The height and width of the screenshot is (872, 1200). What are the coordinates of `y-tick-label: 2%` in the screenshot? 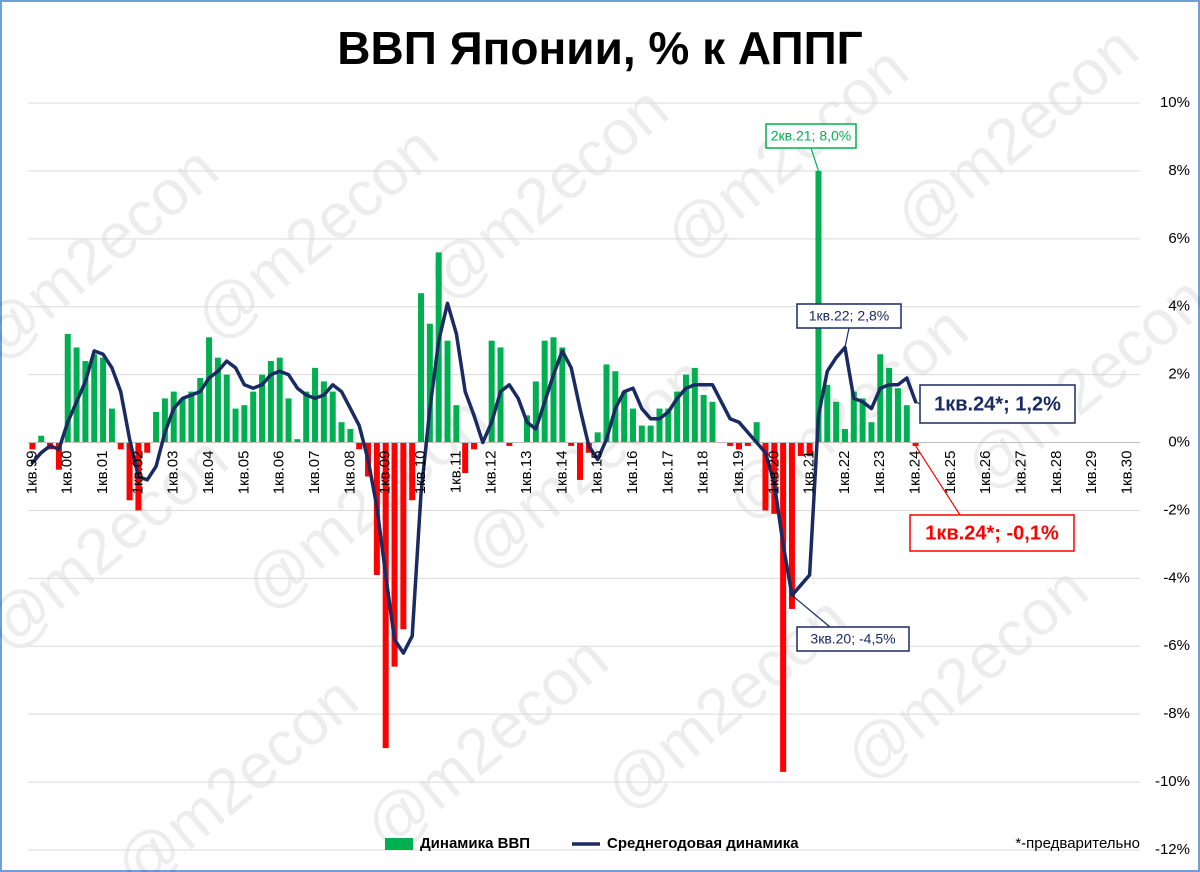 It's located at (1179, 374).